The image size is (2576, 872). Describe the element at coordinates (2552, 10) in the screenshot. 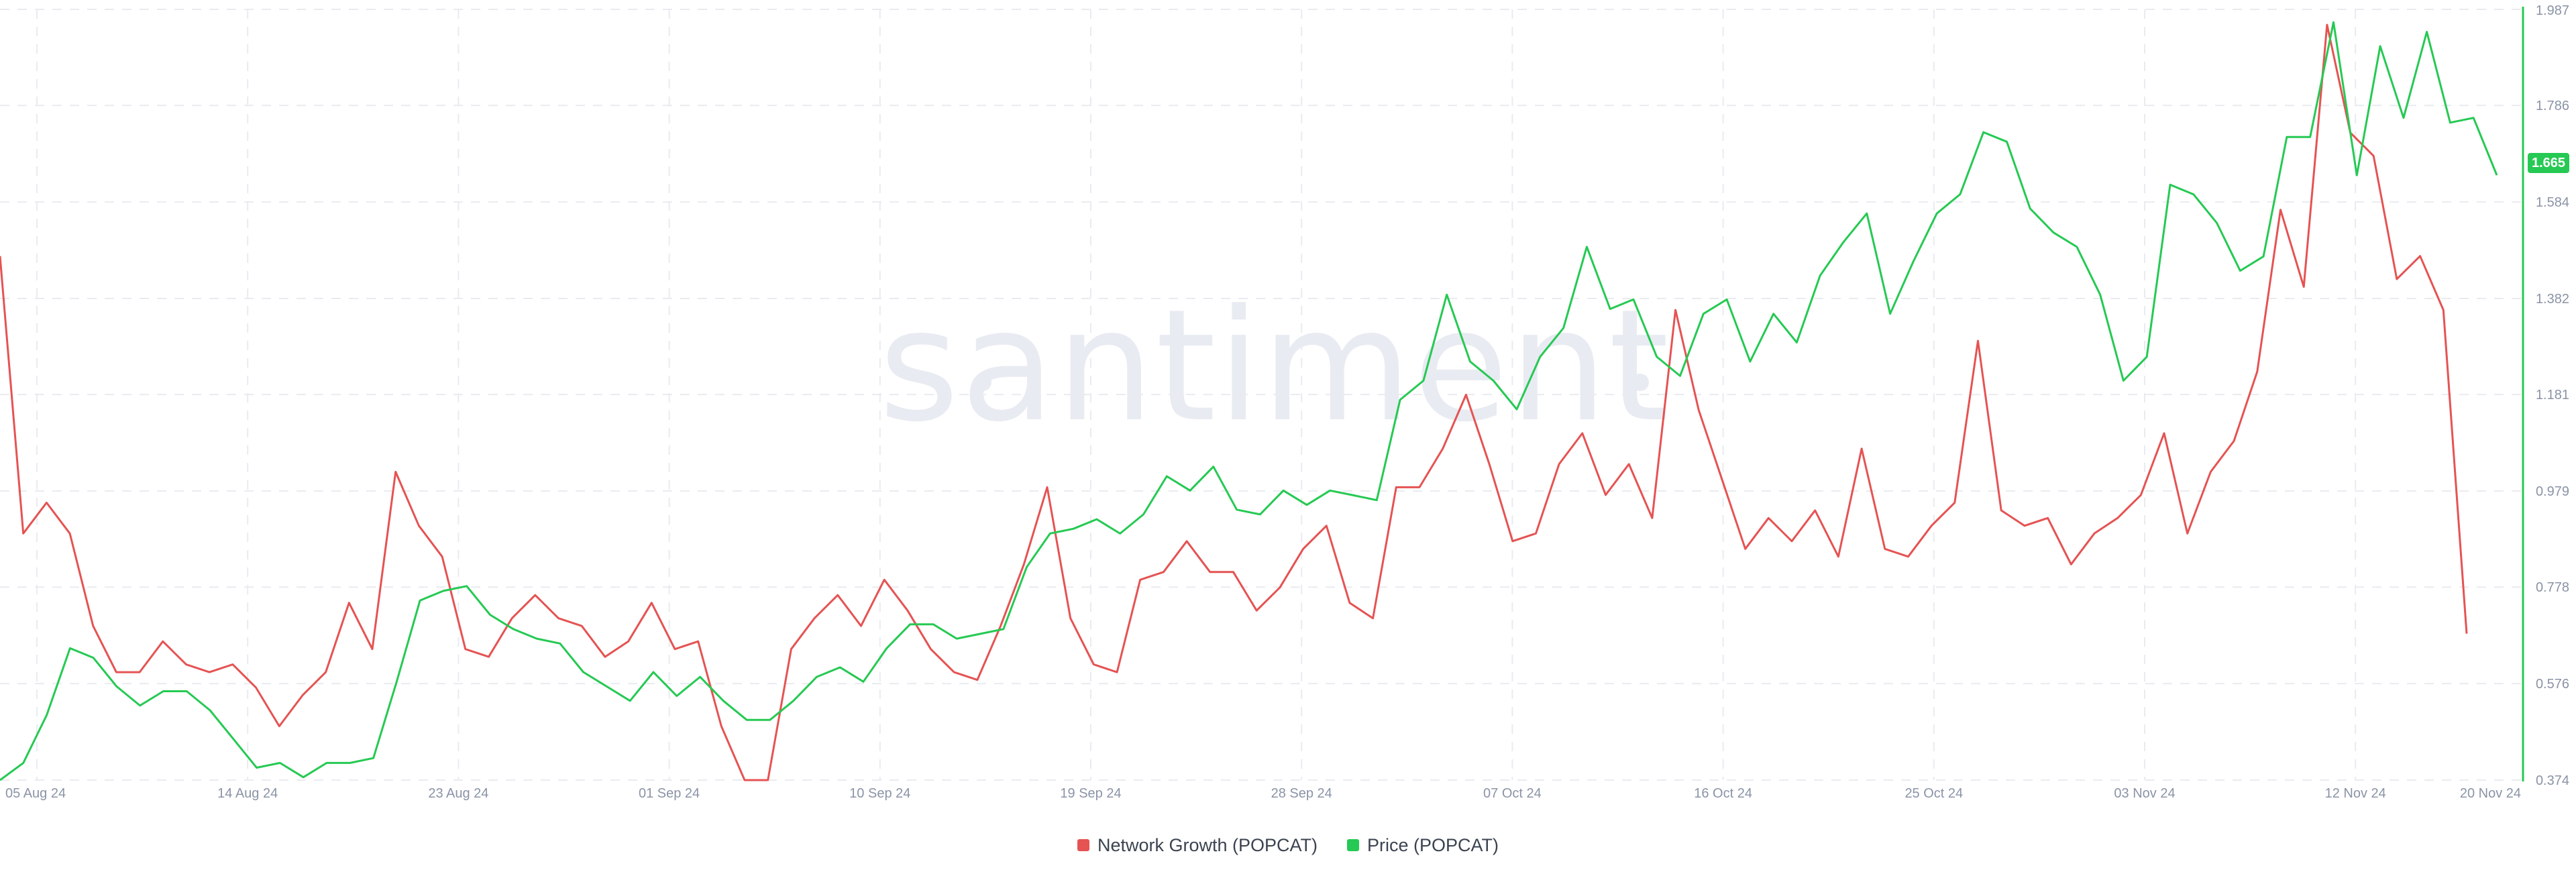

I see `y-tick-label: 1.987` at that location.